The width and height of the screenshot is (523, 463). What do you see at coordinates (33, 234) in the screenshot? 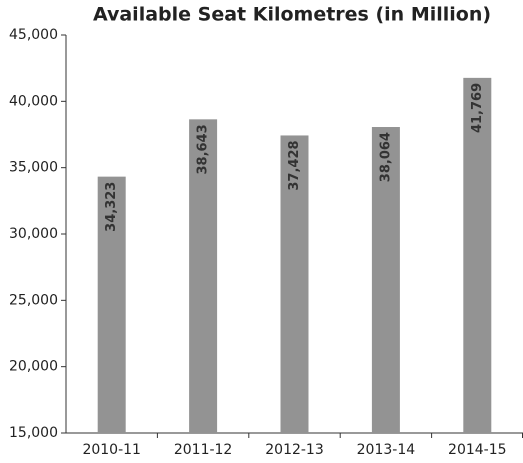
I see `y-tick-label: 30,000` at bounding box center [33, 234].